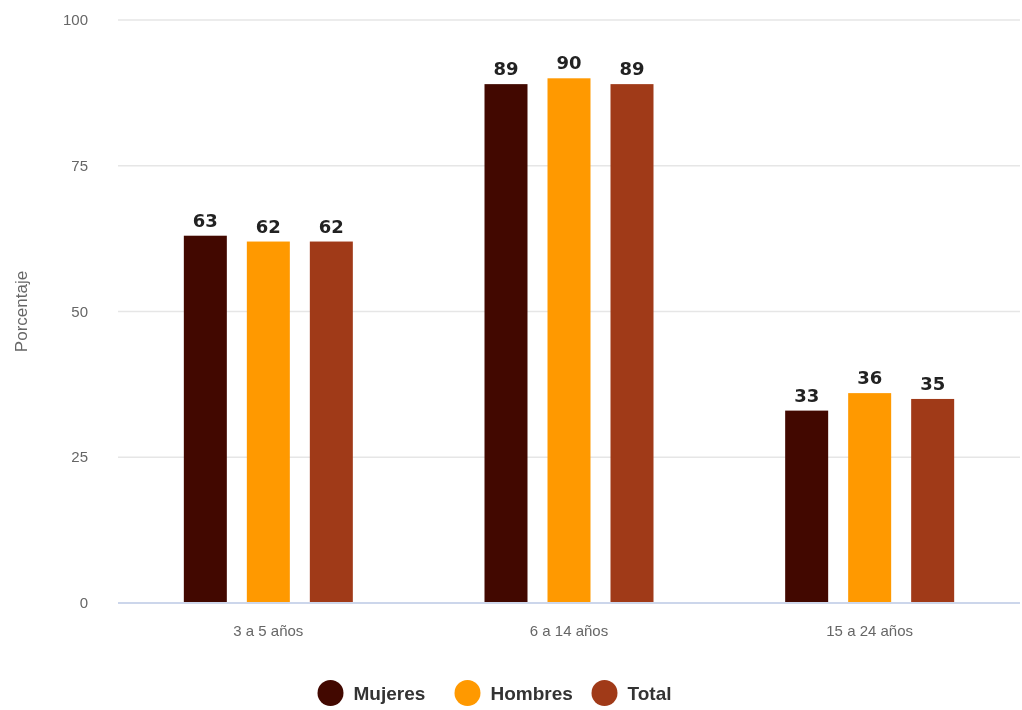 The image size is (1022, 710). I want to click on data-label: 90, so click(569, 63).